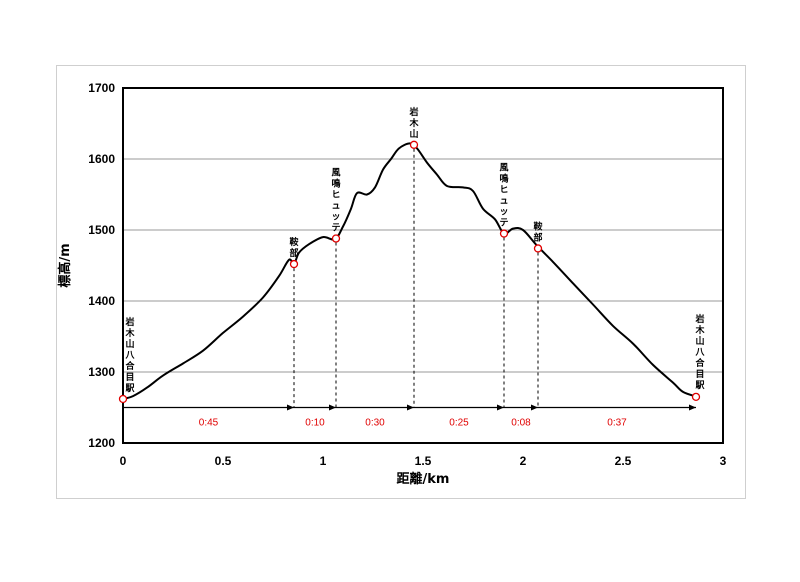 This screenshot has height=582, width=800. What do you see at coordinates (101, 159) in the screenshot?
I see `y-tick-label: 1600` at bounding box center [101, 159].